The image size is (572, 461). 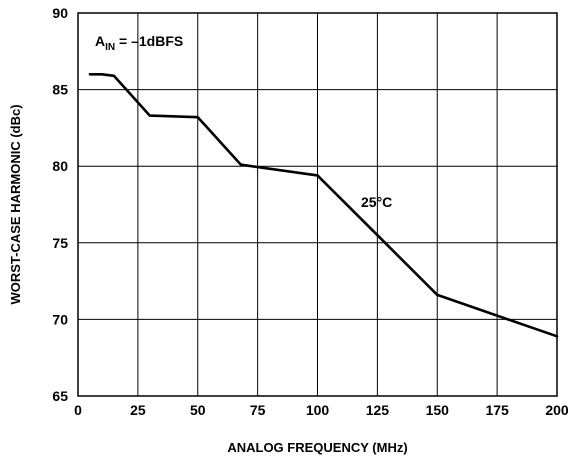 What do you see at coordinates (376, 202) in the screenshot?
I see `temperature-annotation: 25°C` at bounding box center [376, 202].